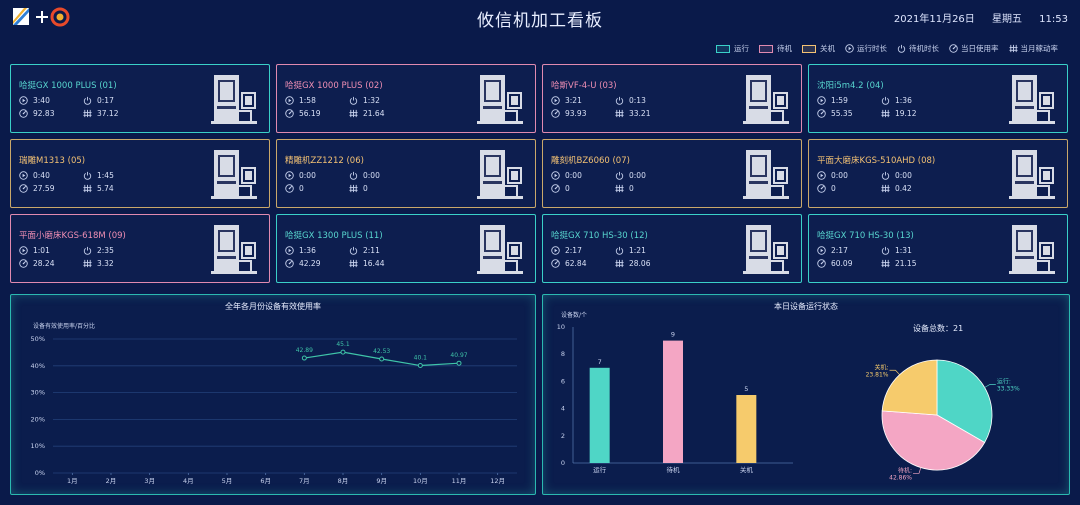 The height and width of the screenshot is (505, 1080). Describe the element at coordinates (896, 188) in the screenshot. I see `monthly-rate-stat: 0.42` at that location.